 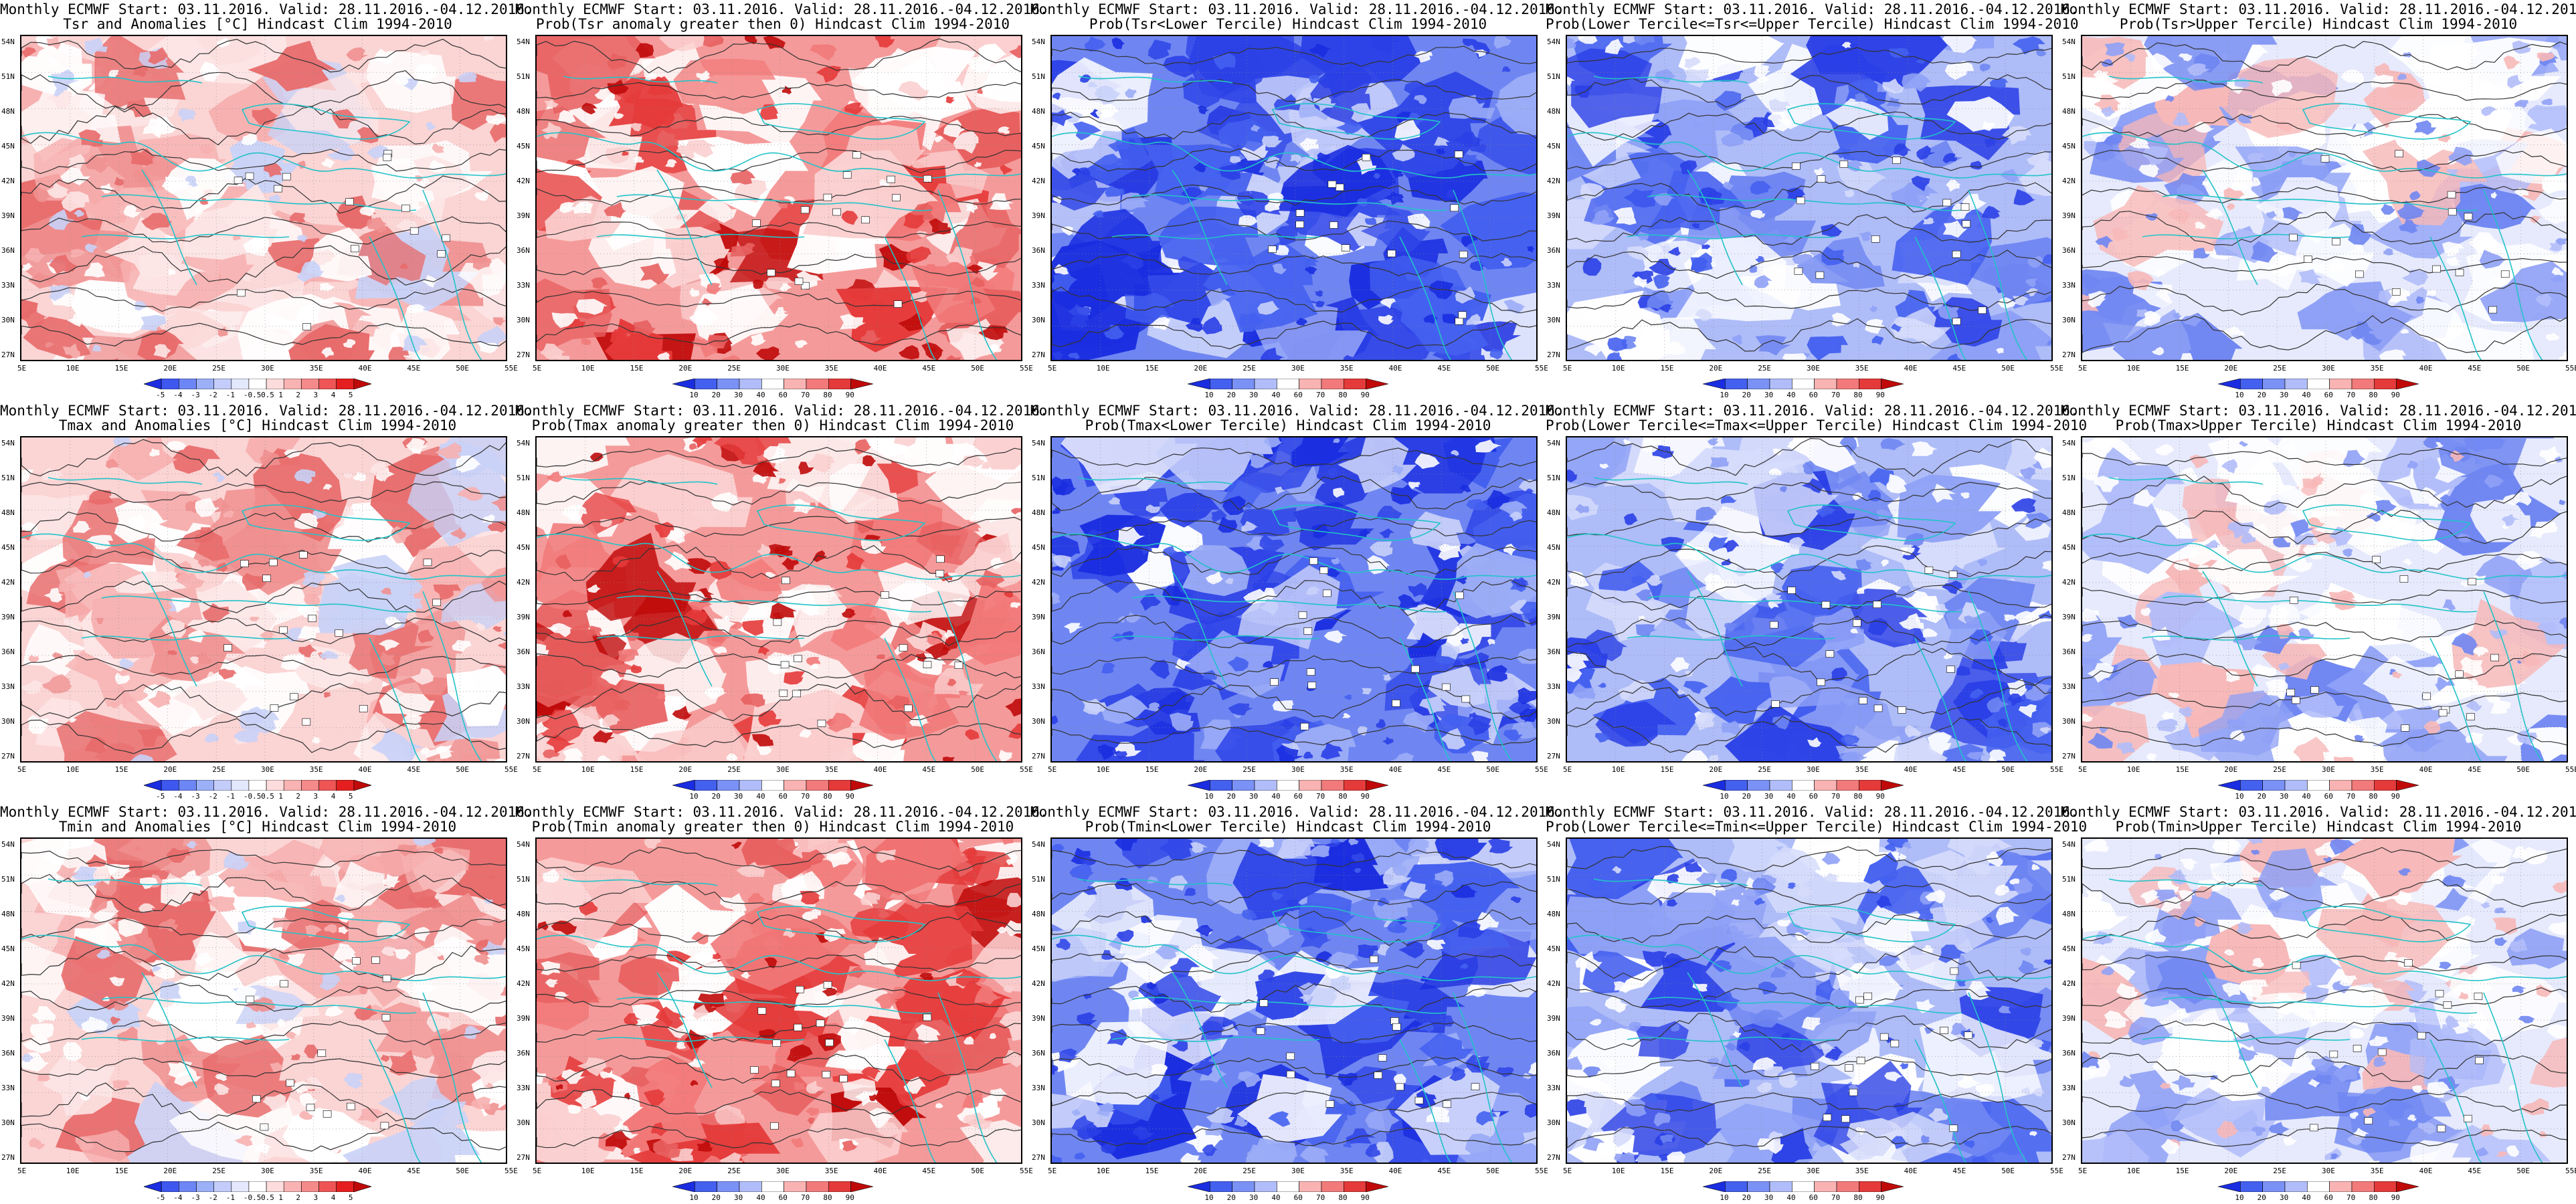 What do you see at coordinates (267, 1197) in the screenshot?
I see `colorbar-label: 0.5` at bounding box center [267, 1197].